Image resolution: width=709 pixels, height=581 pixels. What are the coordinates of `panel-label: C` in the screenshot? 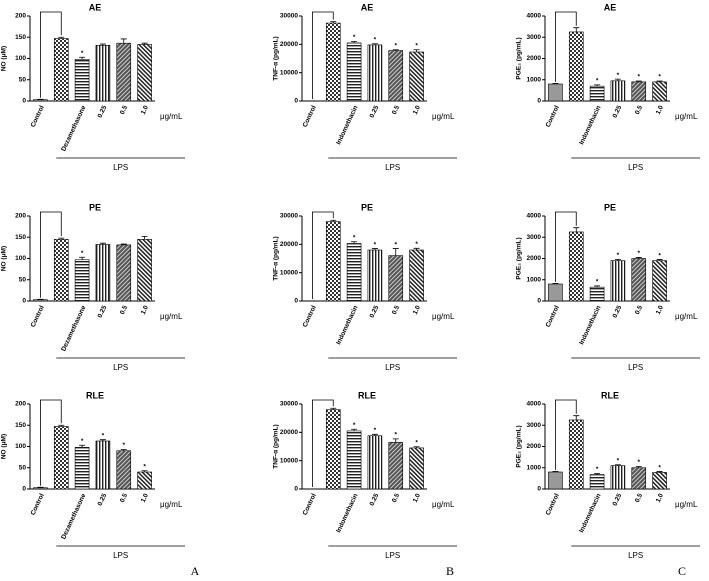 It's located at (682, 571).